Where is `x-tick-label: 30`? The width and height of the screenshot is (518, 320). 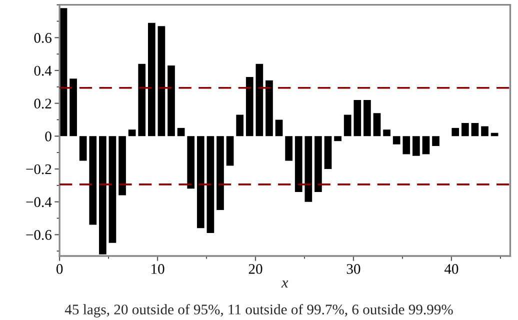
x-tick-label: 30 is located at coordinates (353, 269).